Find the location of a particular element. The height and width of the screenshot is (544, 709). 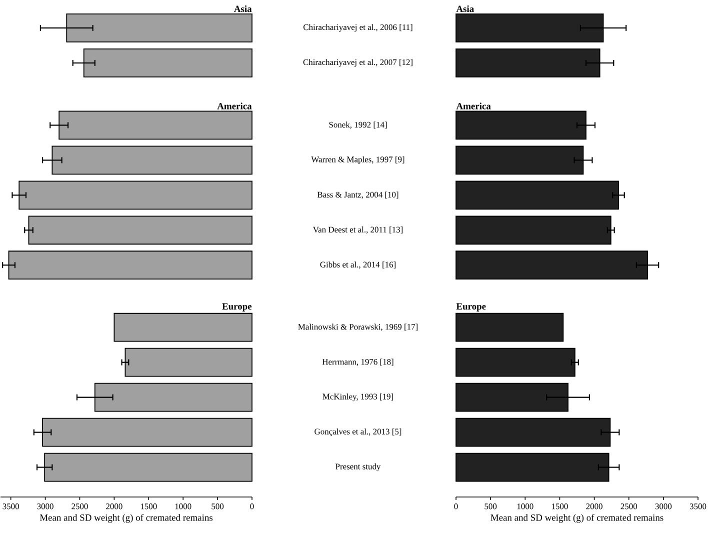

y-tick-label: Present study is located at coordinates (358, 467).